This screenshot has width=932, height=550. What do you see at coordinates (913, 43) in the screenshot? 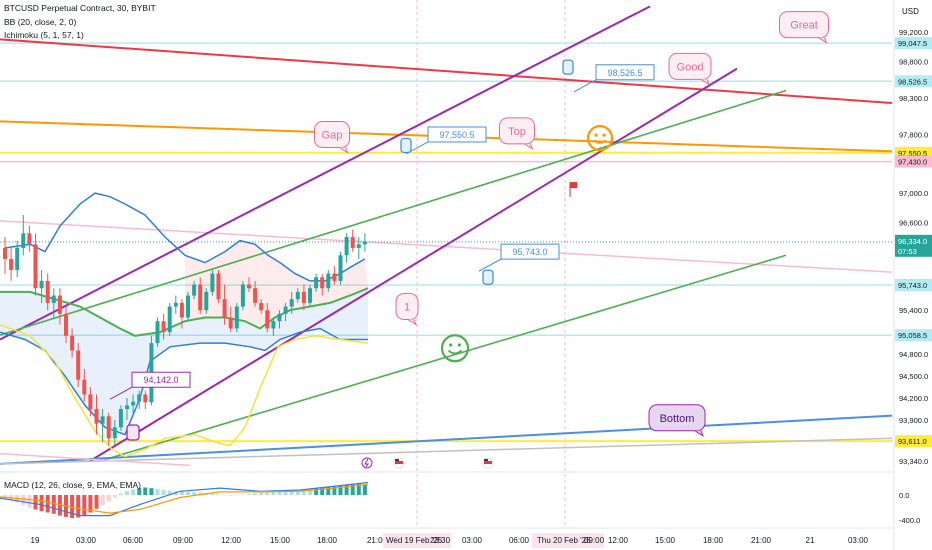
I see `price-axis-label-box` at bounding box center [913, 43].